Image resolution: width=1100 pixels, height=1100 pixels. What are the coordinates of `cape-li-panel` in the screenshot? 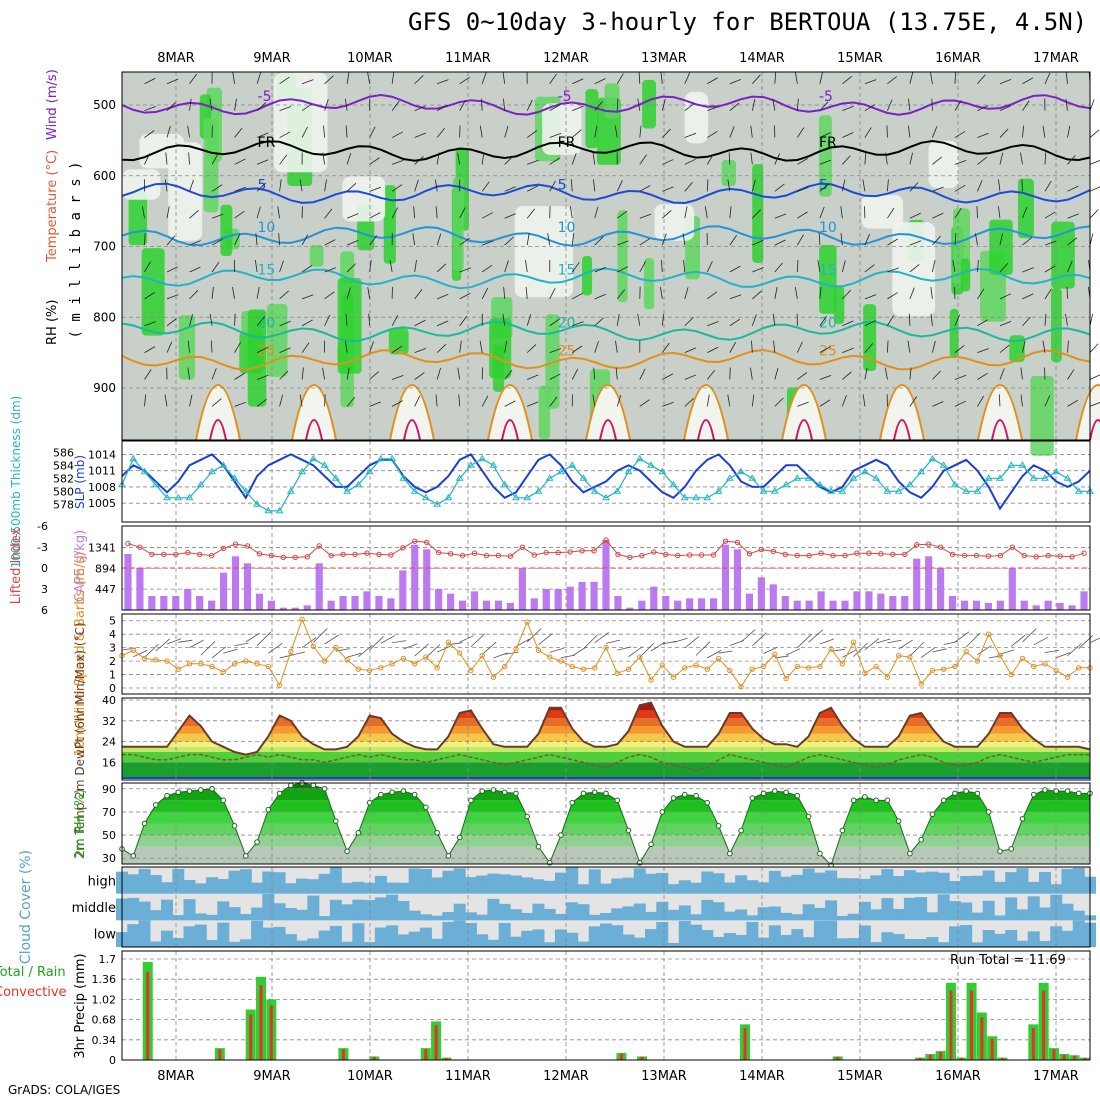 It's located at (606, 568).